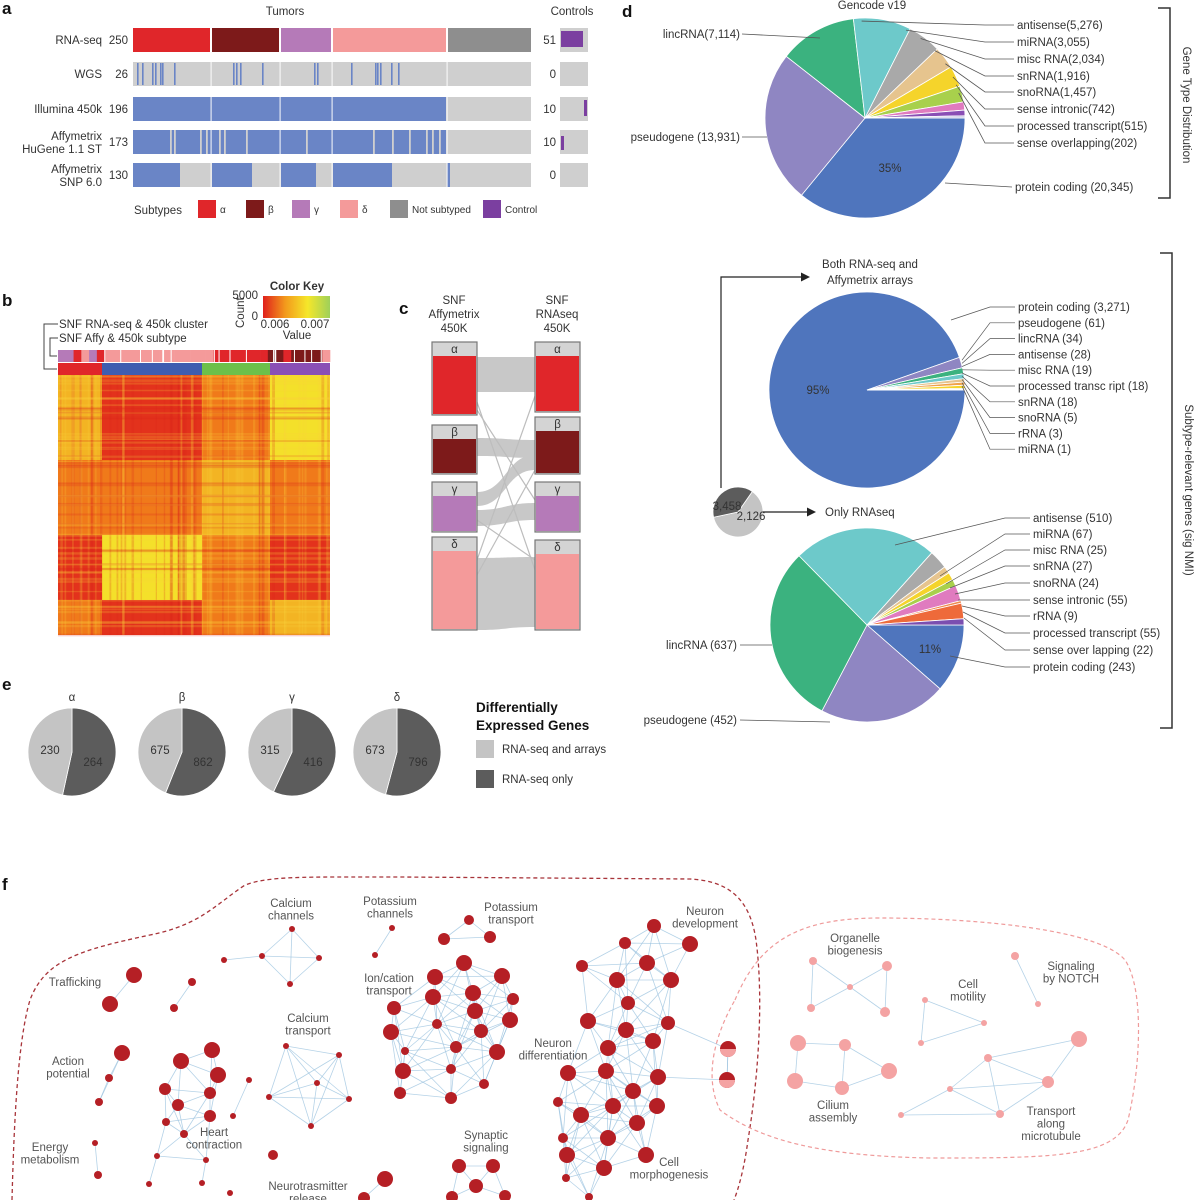  Describe the element at coordinates (1051, 1125) in the screenshot. I see `network-term-label: along` at that location.